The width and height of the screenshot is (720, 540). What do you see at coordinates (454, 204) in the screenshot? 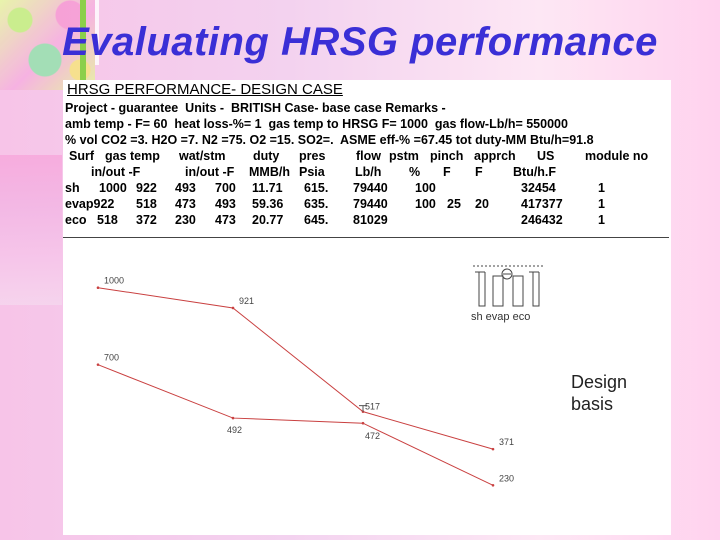
I see `table-cell: 25` at bounding box center [454, 204].